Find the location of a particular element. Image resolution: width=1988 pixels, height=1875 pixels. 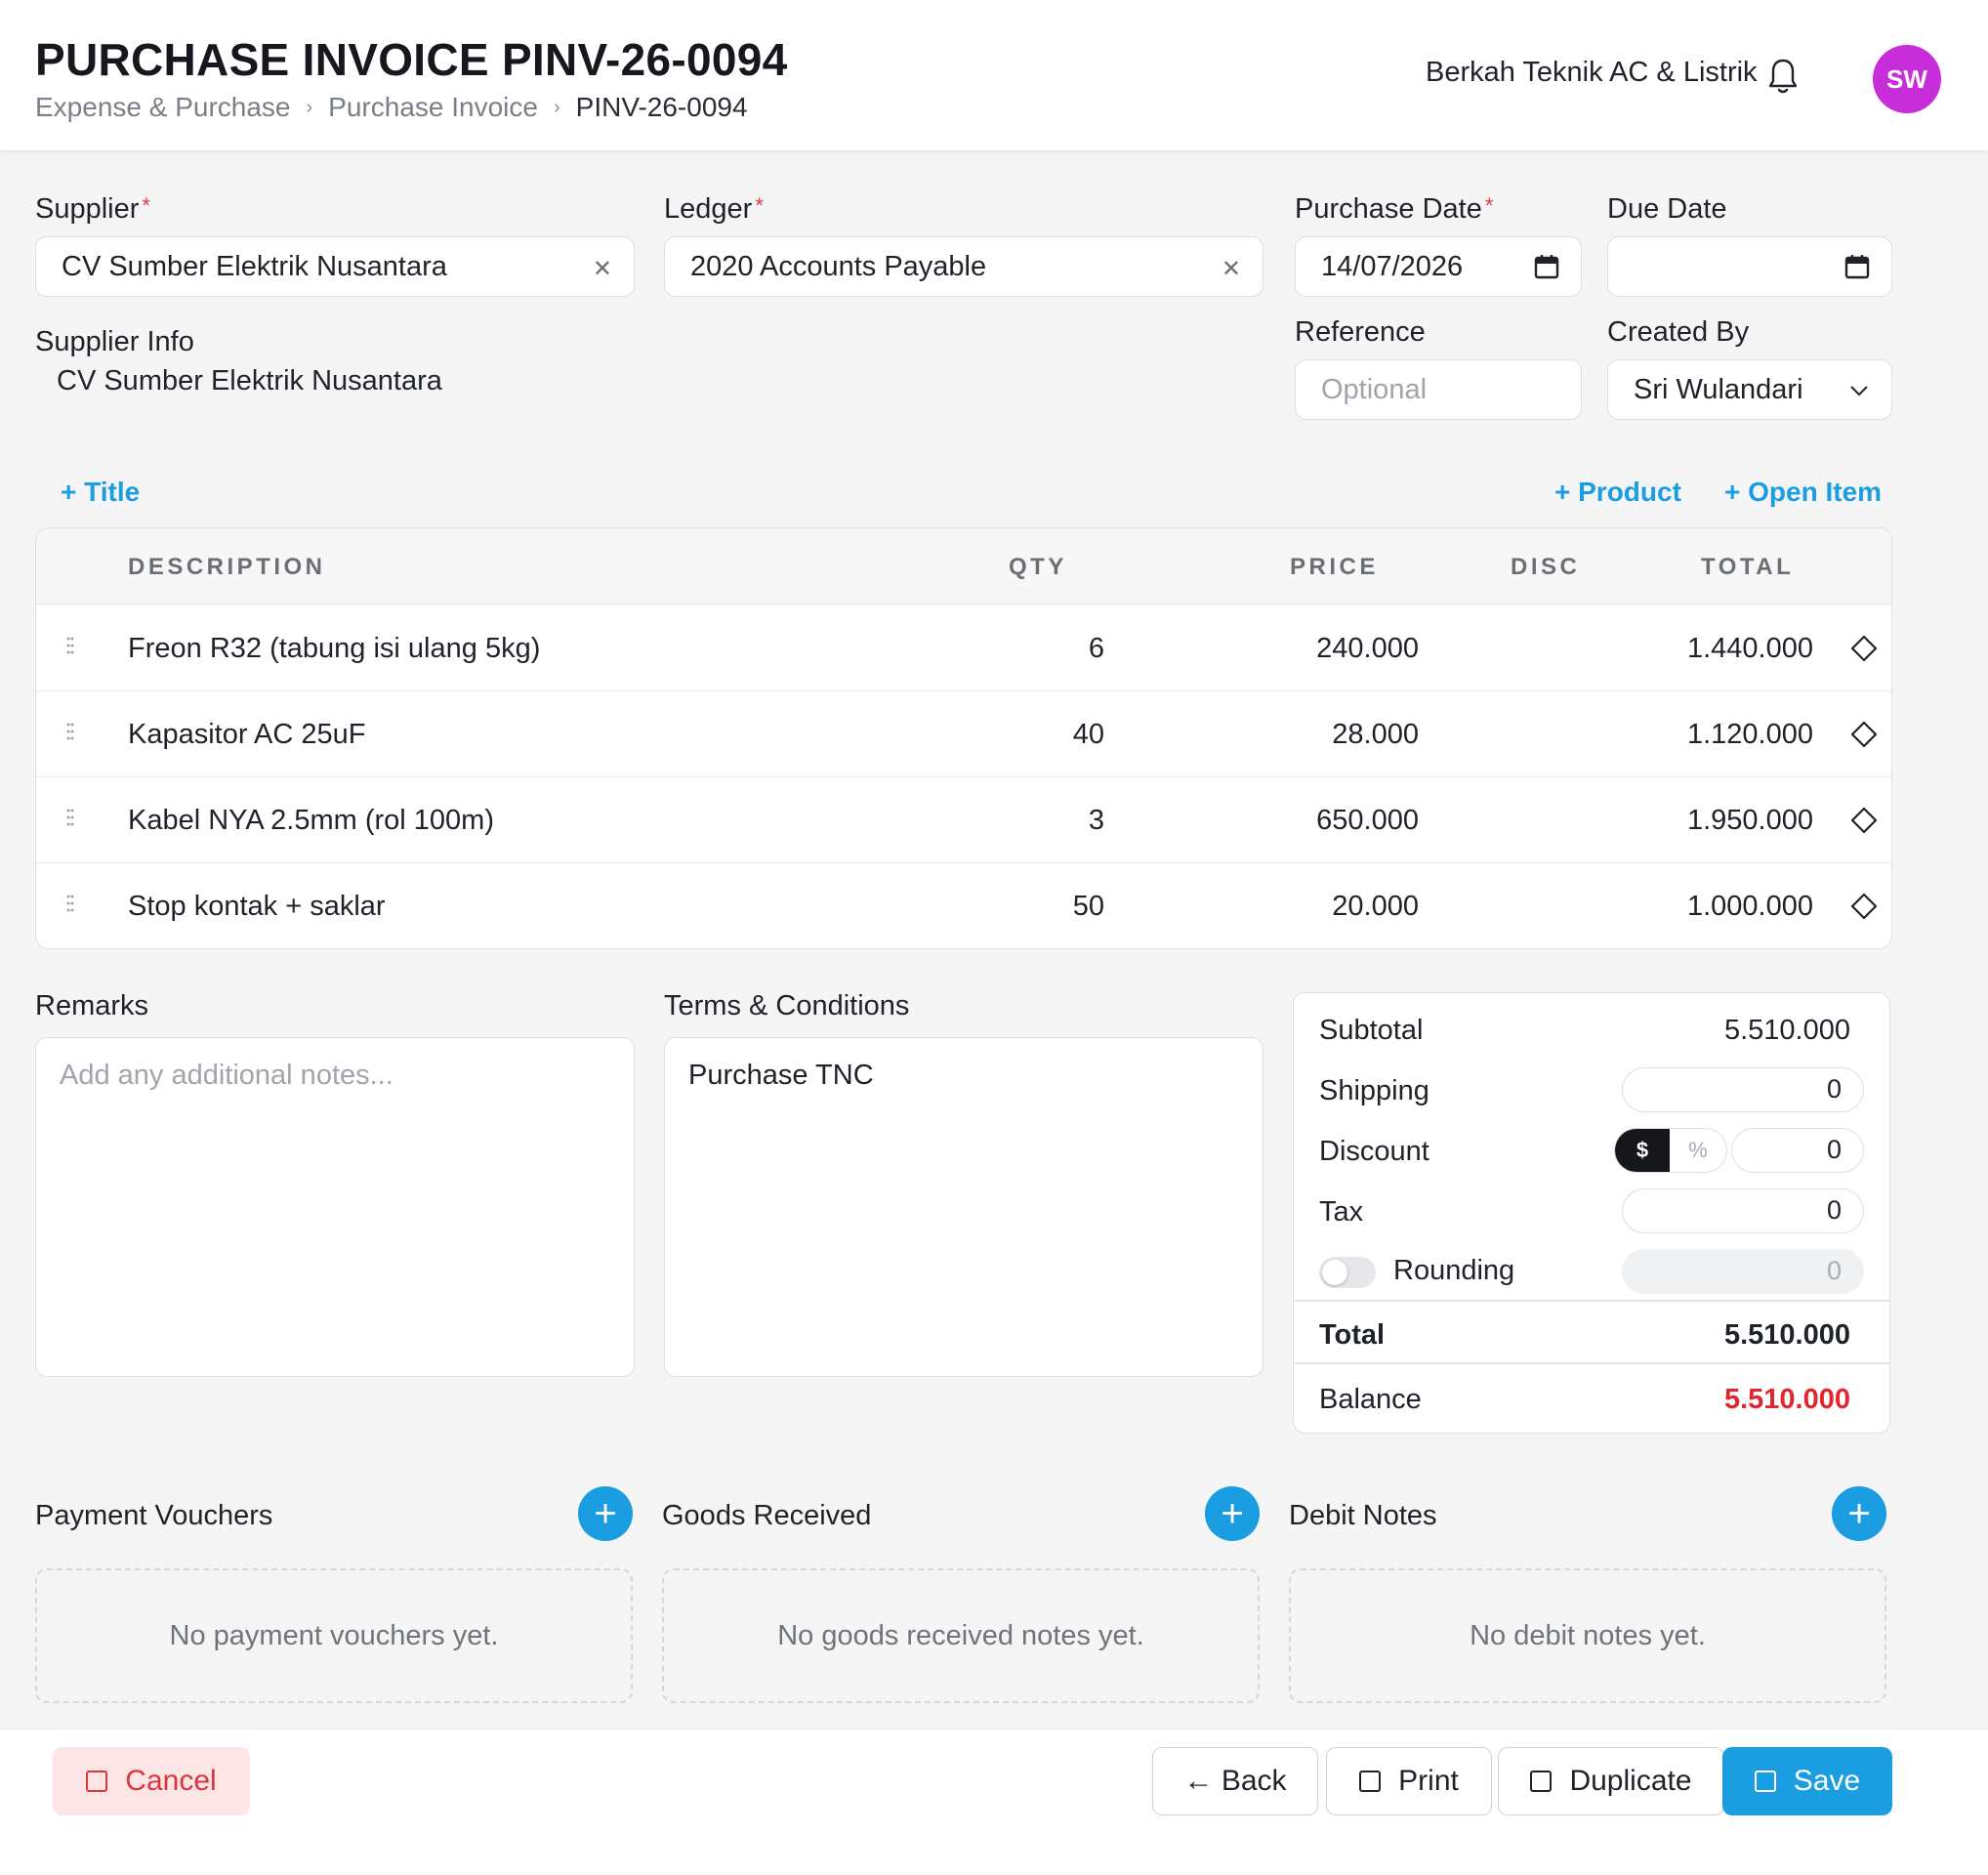

due-date-input is located at coordinates (1749, 266).